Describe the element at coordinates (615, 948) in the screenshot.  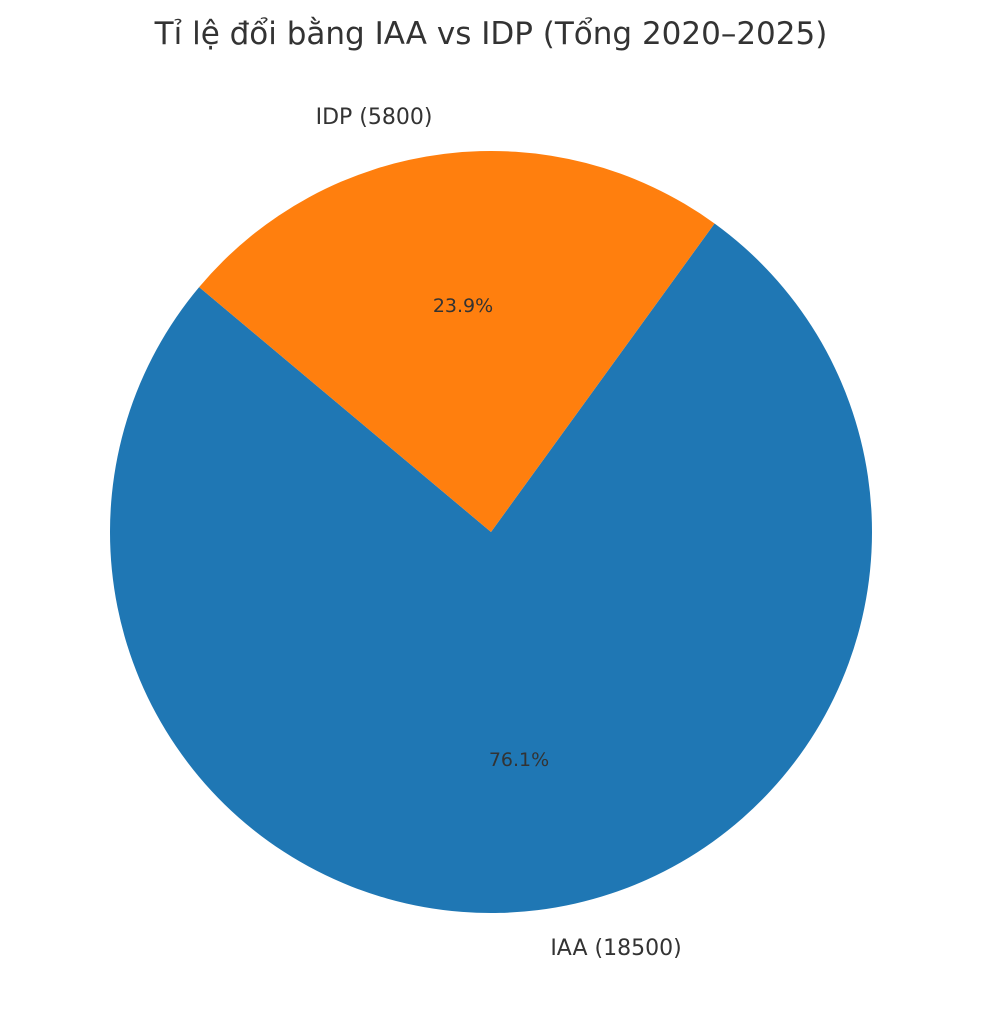
I see `label-iaa: IAA (18500)` at that location.